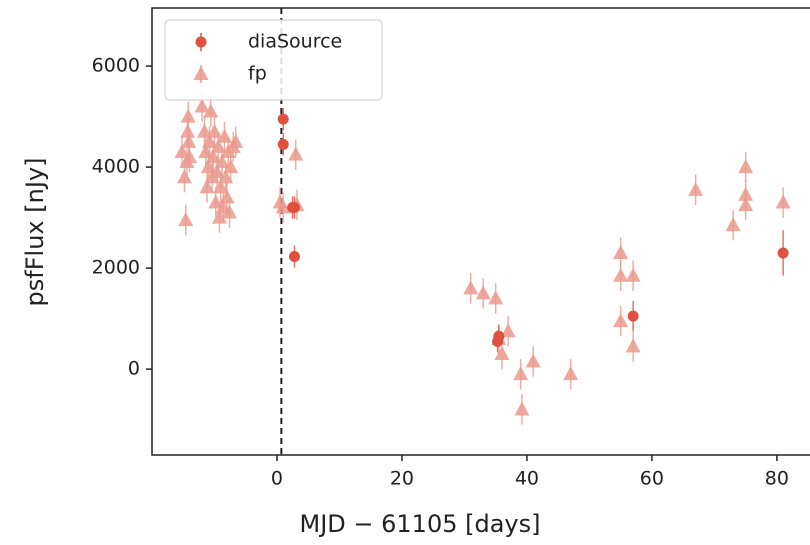  What do you see at coordinates (116, 66) in the screenshot?
I see `y-tick-label: 6000` at bounding box center [116, 66].